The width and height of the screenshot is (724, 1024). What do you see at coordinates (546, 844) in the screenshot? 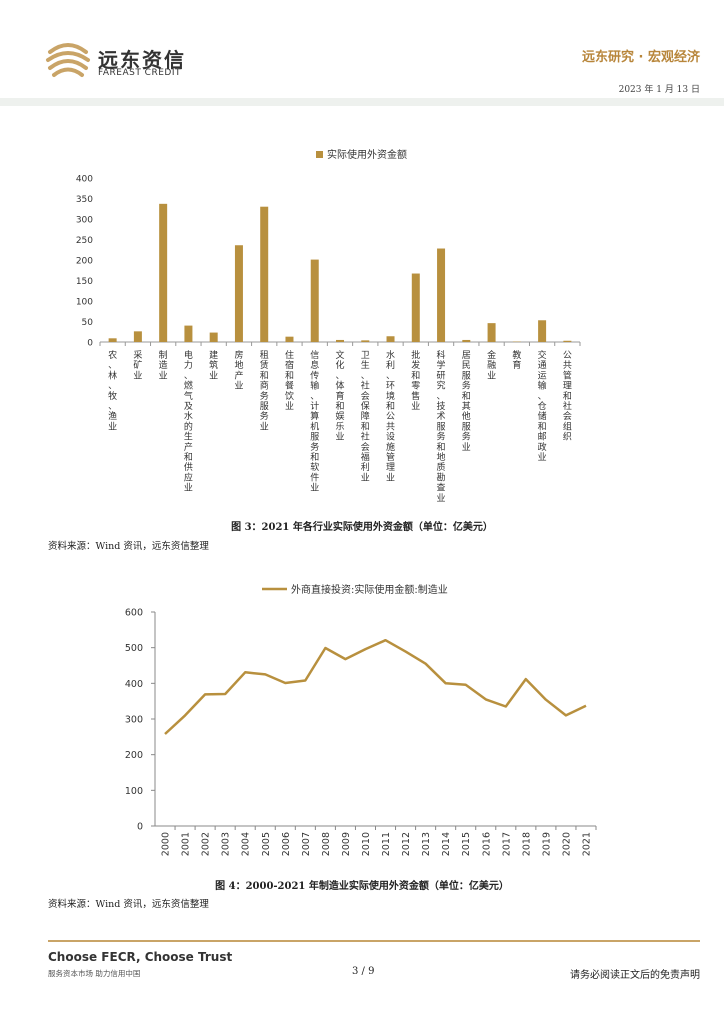
I see `x-tick-label: 2019` at bounding box center [546, 844].